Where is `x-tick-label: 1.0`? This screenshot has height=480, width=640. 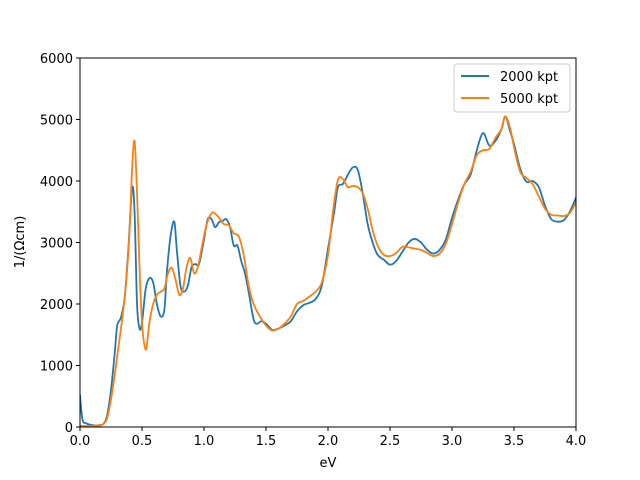
x-tick-label: 1.0 is located at coordinates (204, 441).